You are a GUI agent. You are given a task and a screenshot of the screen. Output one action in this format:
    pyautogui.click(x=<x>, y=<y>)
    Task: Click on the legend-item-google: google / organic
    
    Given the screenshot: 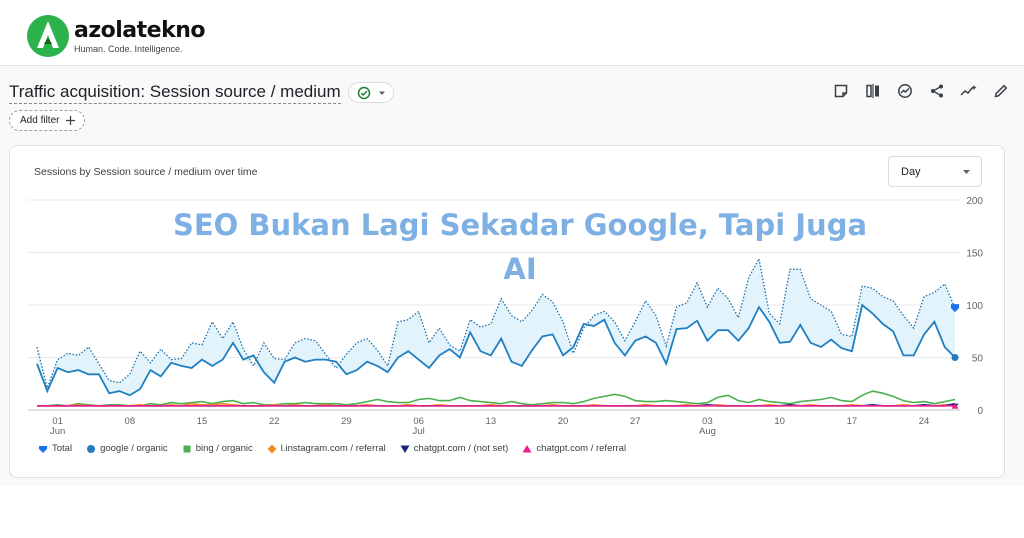 What is the action you would take?
    pyautogui.click(x=127, y=448)
    